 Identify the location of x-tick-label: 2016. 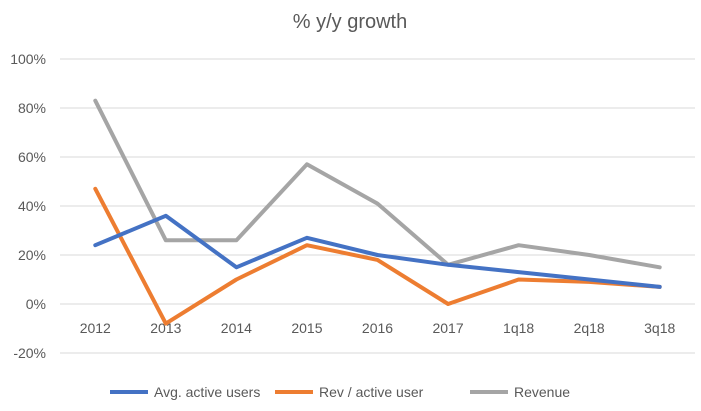
(377, 328).